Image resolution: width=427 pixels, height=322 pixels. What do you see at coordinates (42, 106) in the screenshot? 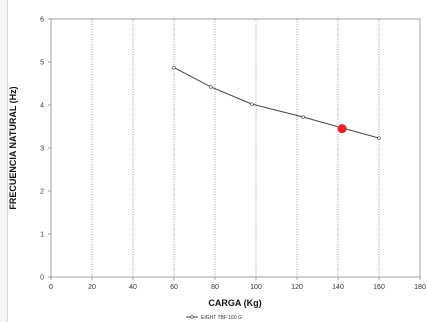
I see `y-tick-label: 4` at bounding box center [42, 106].